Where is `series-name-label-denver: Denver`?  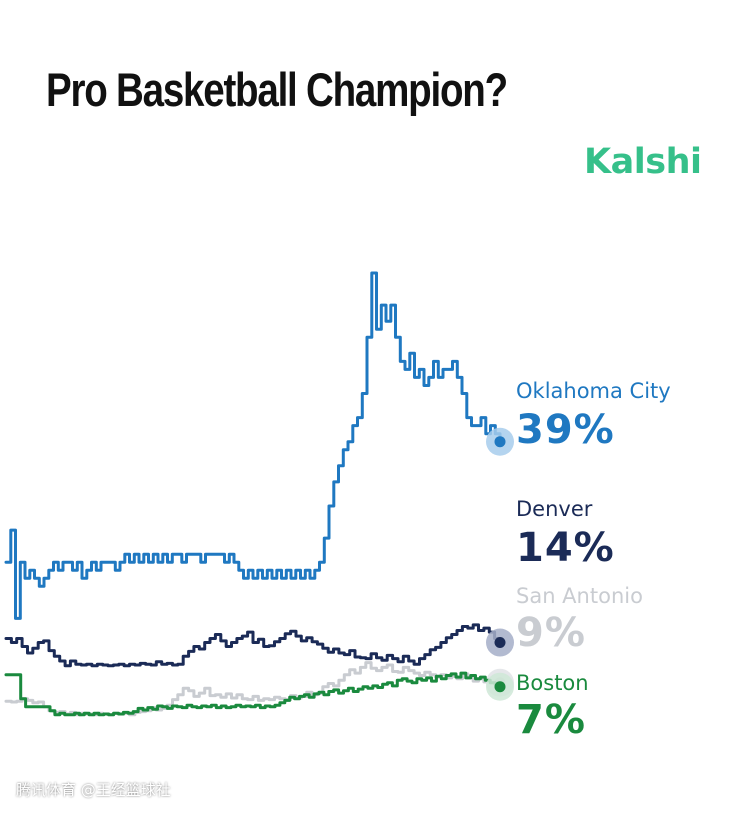 series-name-label-denver: Denver is located at coordinates (554, 509).